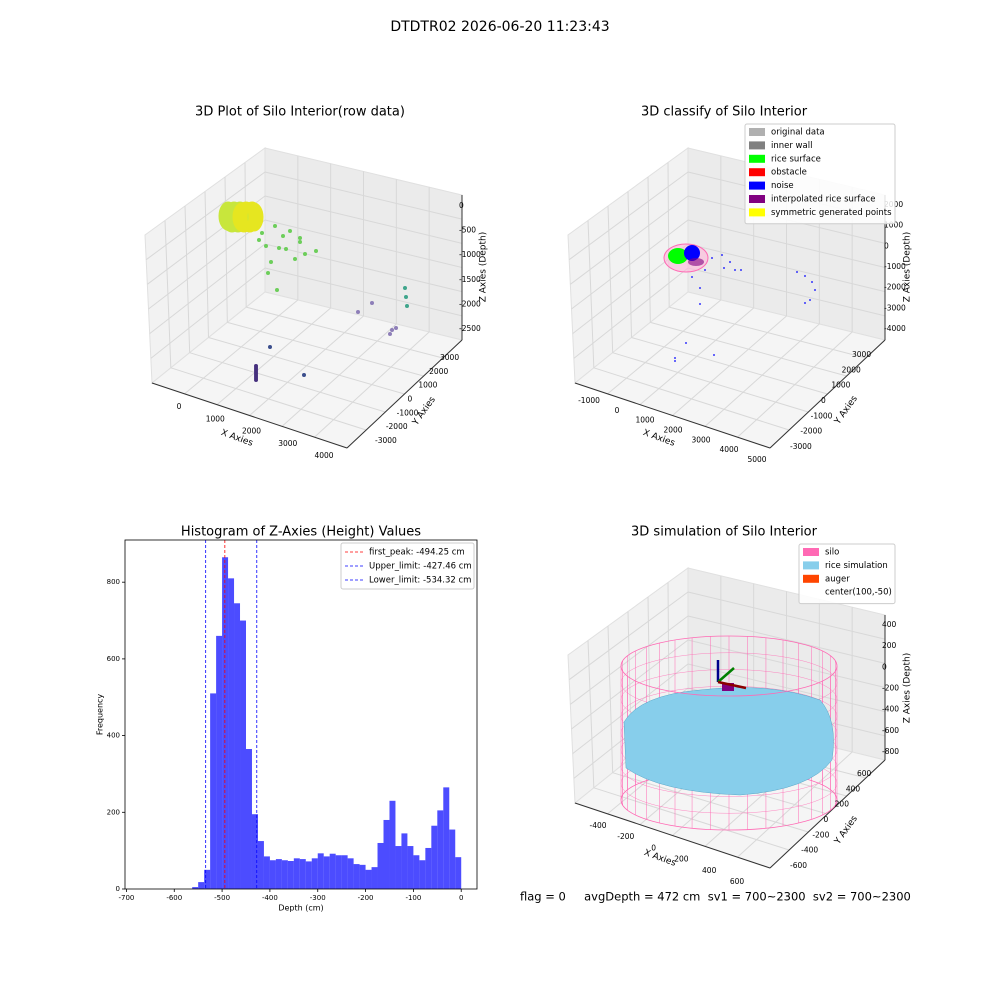 The width and height of the screenshot is (1000, 1004). Describe the element at coordinates (728, 687) in the screenshot. I see `auger` at that location.